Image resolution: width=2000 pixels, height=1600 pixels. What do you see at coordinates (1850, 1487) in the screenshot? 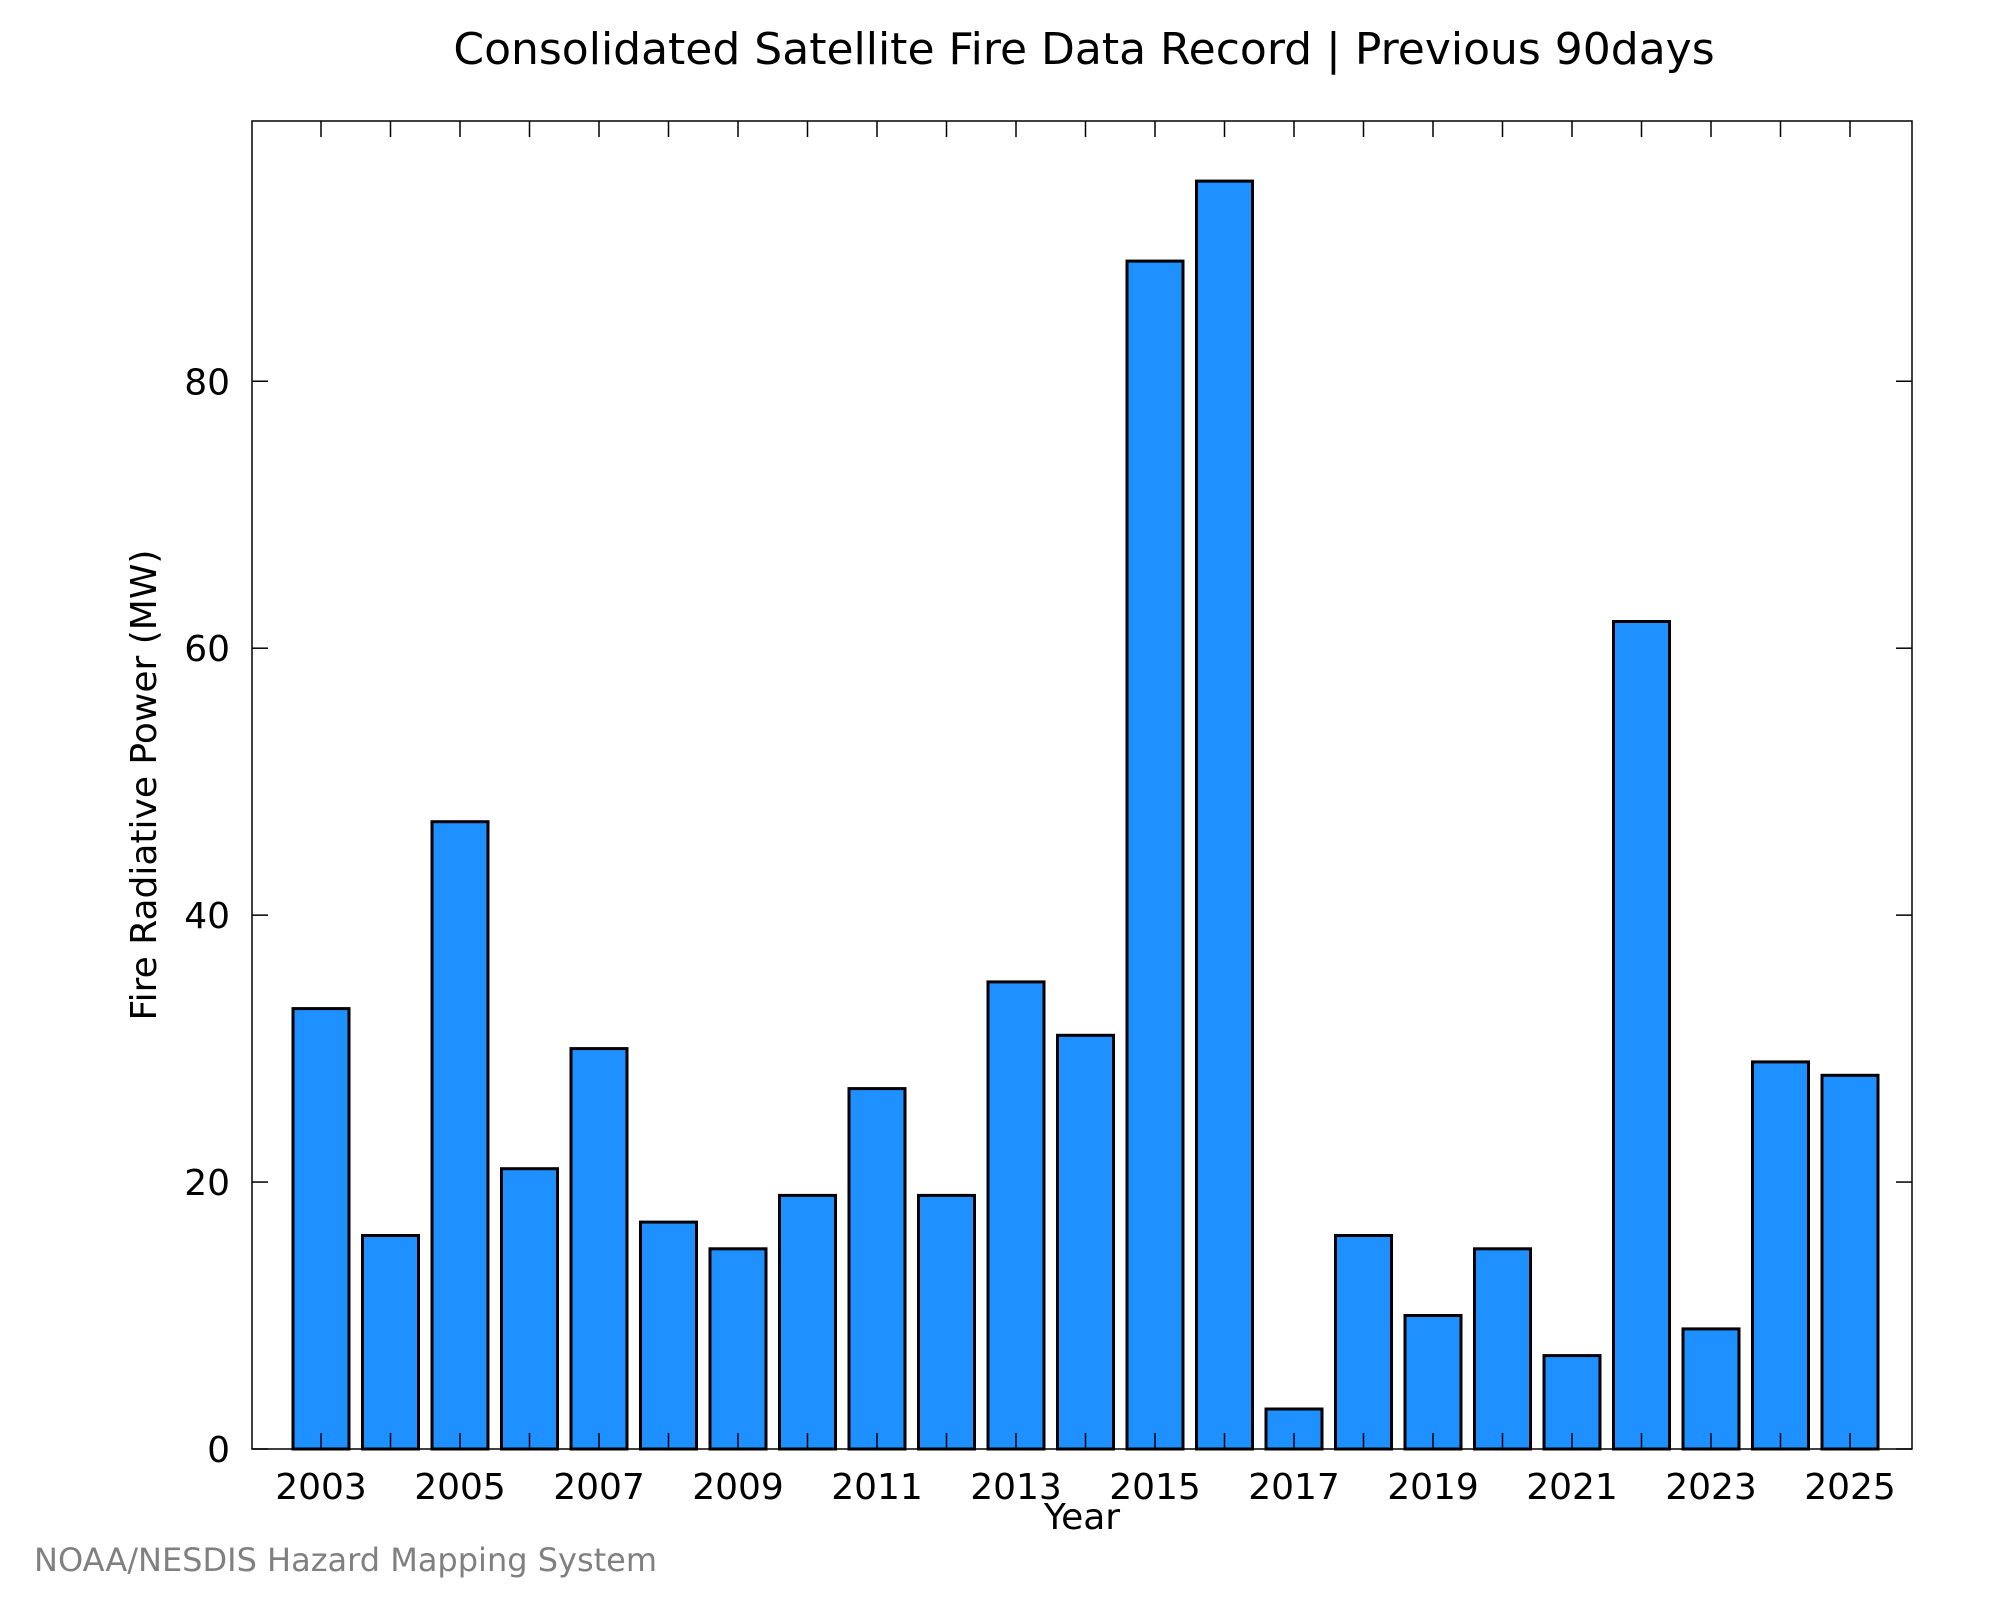
I see `x-tick-label: 2025` at bounding box center [1850, 1487].